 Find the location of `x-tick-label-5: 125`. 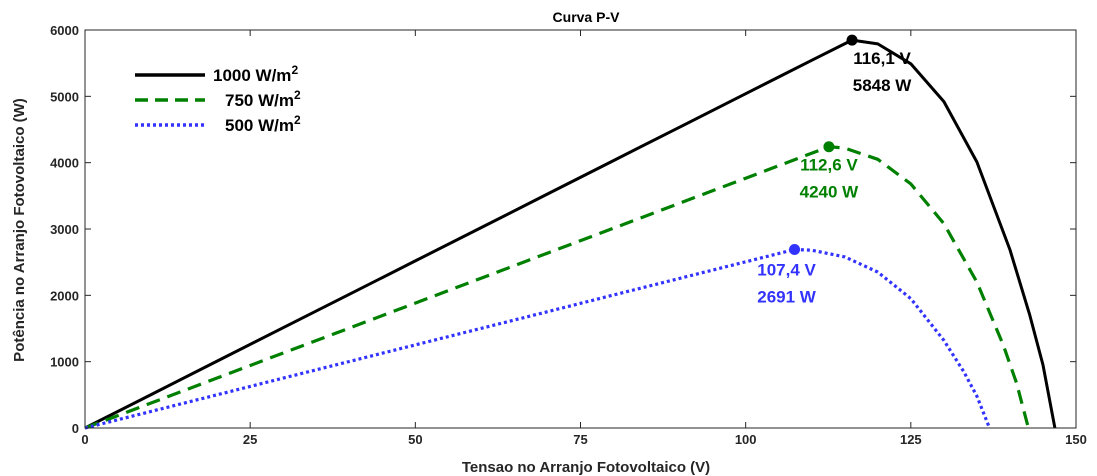

x-tick-label-5: 125 is located at coordinates (911, 439).